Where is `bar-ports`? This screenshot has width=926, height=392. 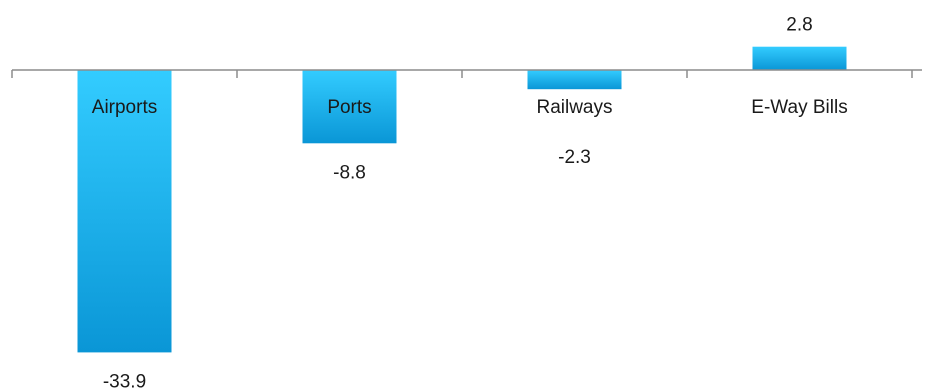
bar-ports is located at coordinates (349, 107).